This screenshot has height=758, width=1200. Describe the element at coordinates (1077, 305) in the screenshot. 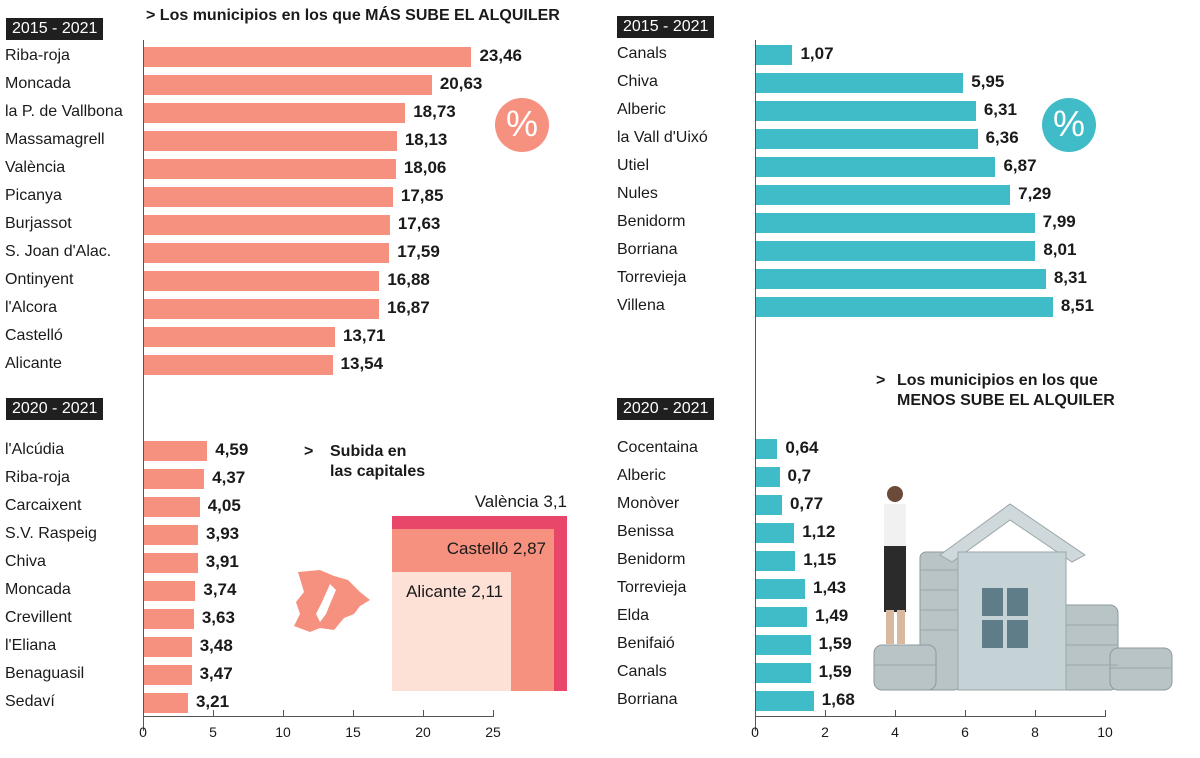

I see `value-label: 8,51` at that location.